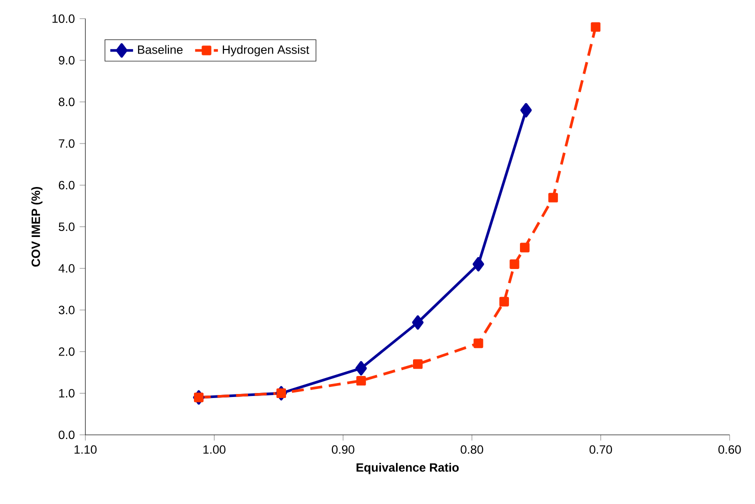 The image size is (755, 504). I want to click on y-tick-label: 4.0, so click(66, 268).